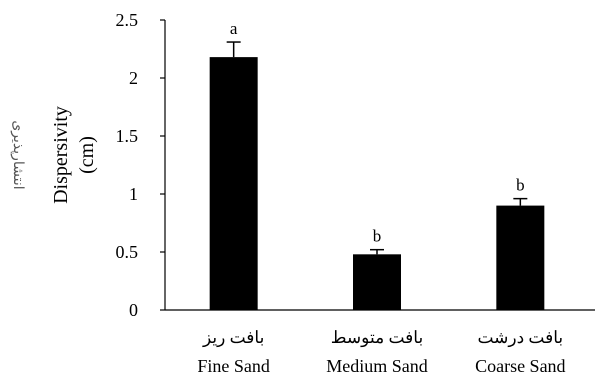 This screenshot has height=380, width=607. Describe the element at coordinates (377, 338) in the screenshot. I see `category-label-persian: بافت متوسط` at that location.